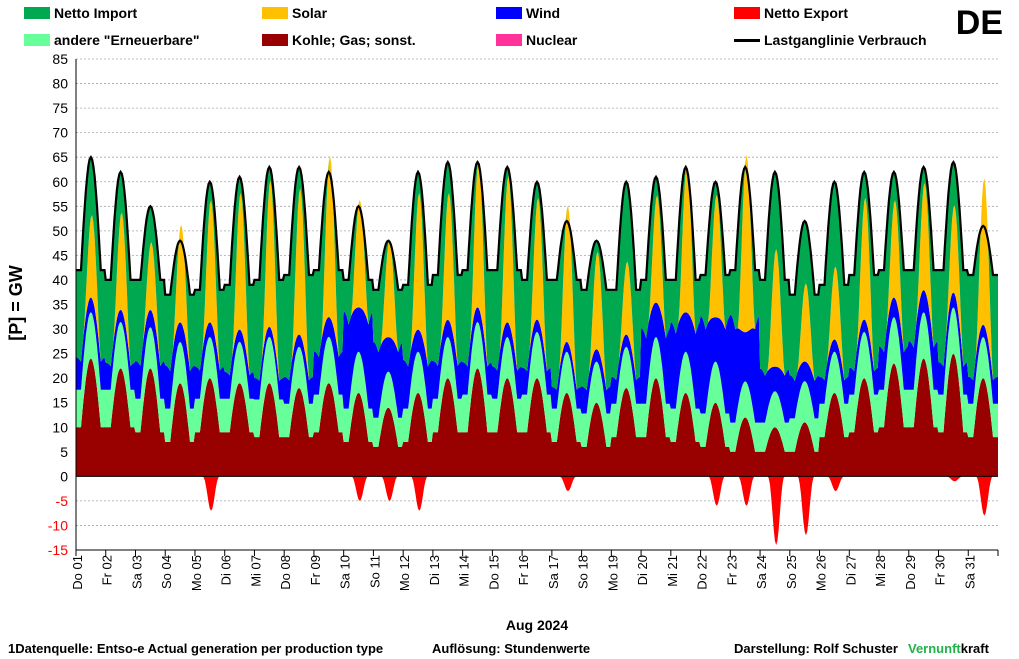 The image size is (1019, 659). What do you see at coordinates (77, 572) in the screenshot?
I see `x-tick-label: Do 01` at bounding box center [77, 572].